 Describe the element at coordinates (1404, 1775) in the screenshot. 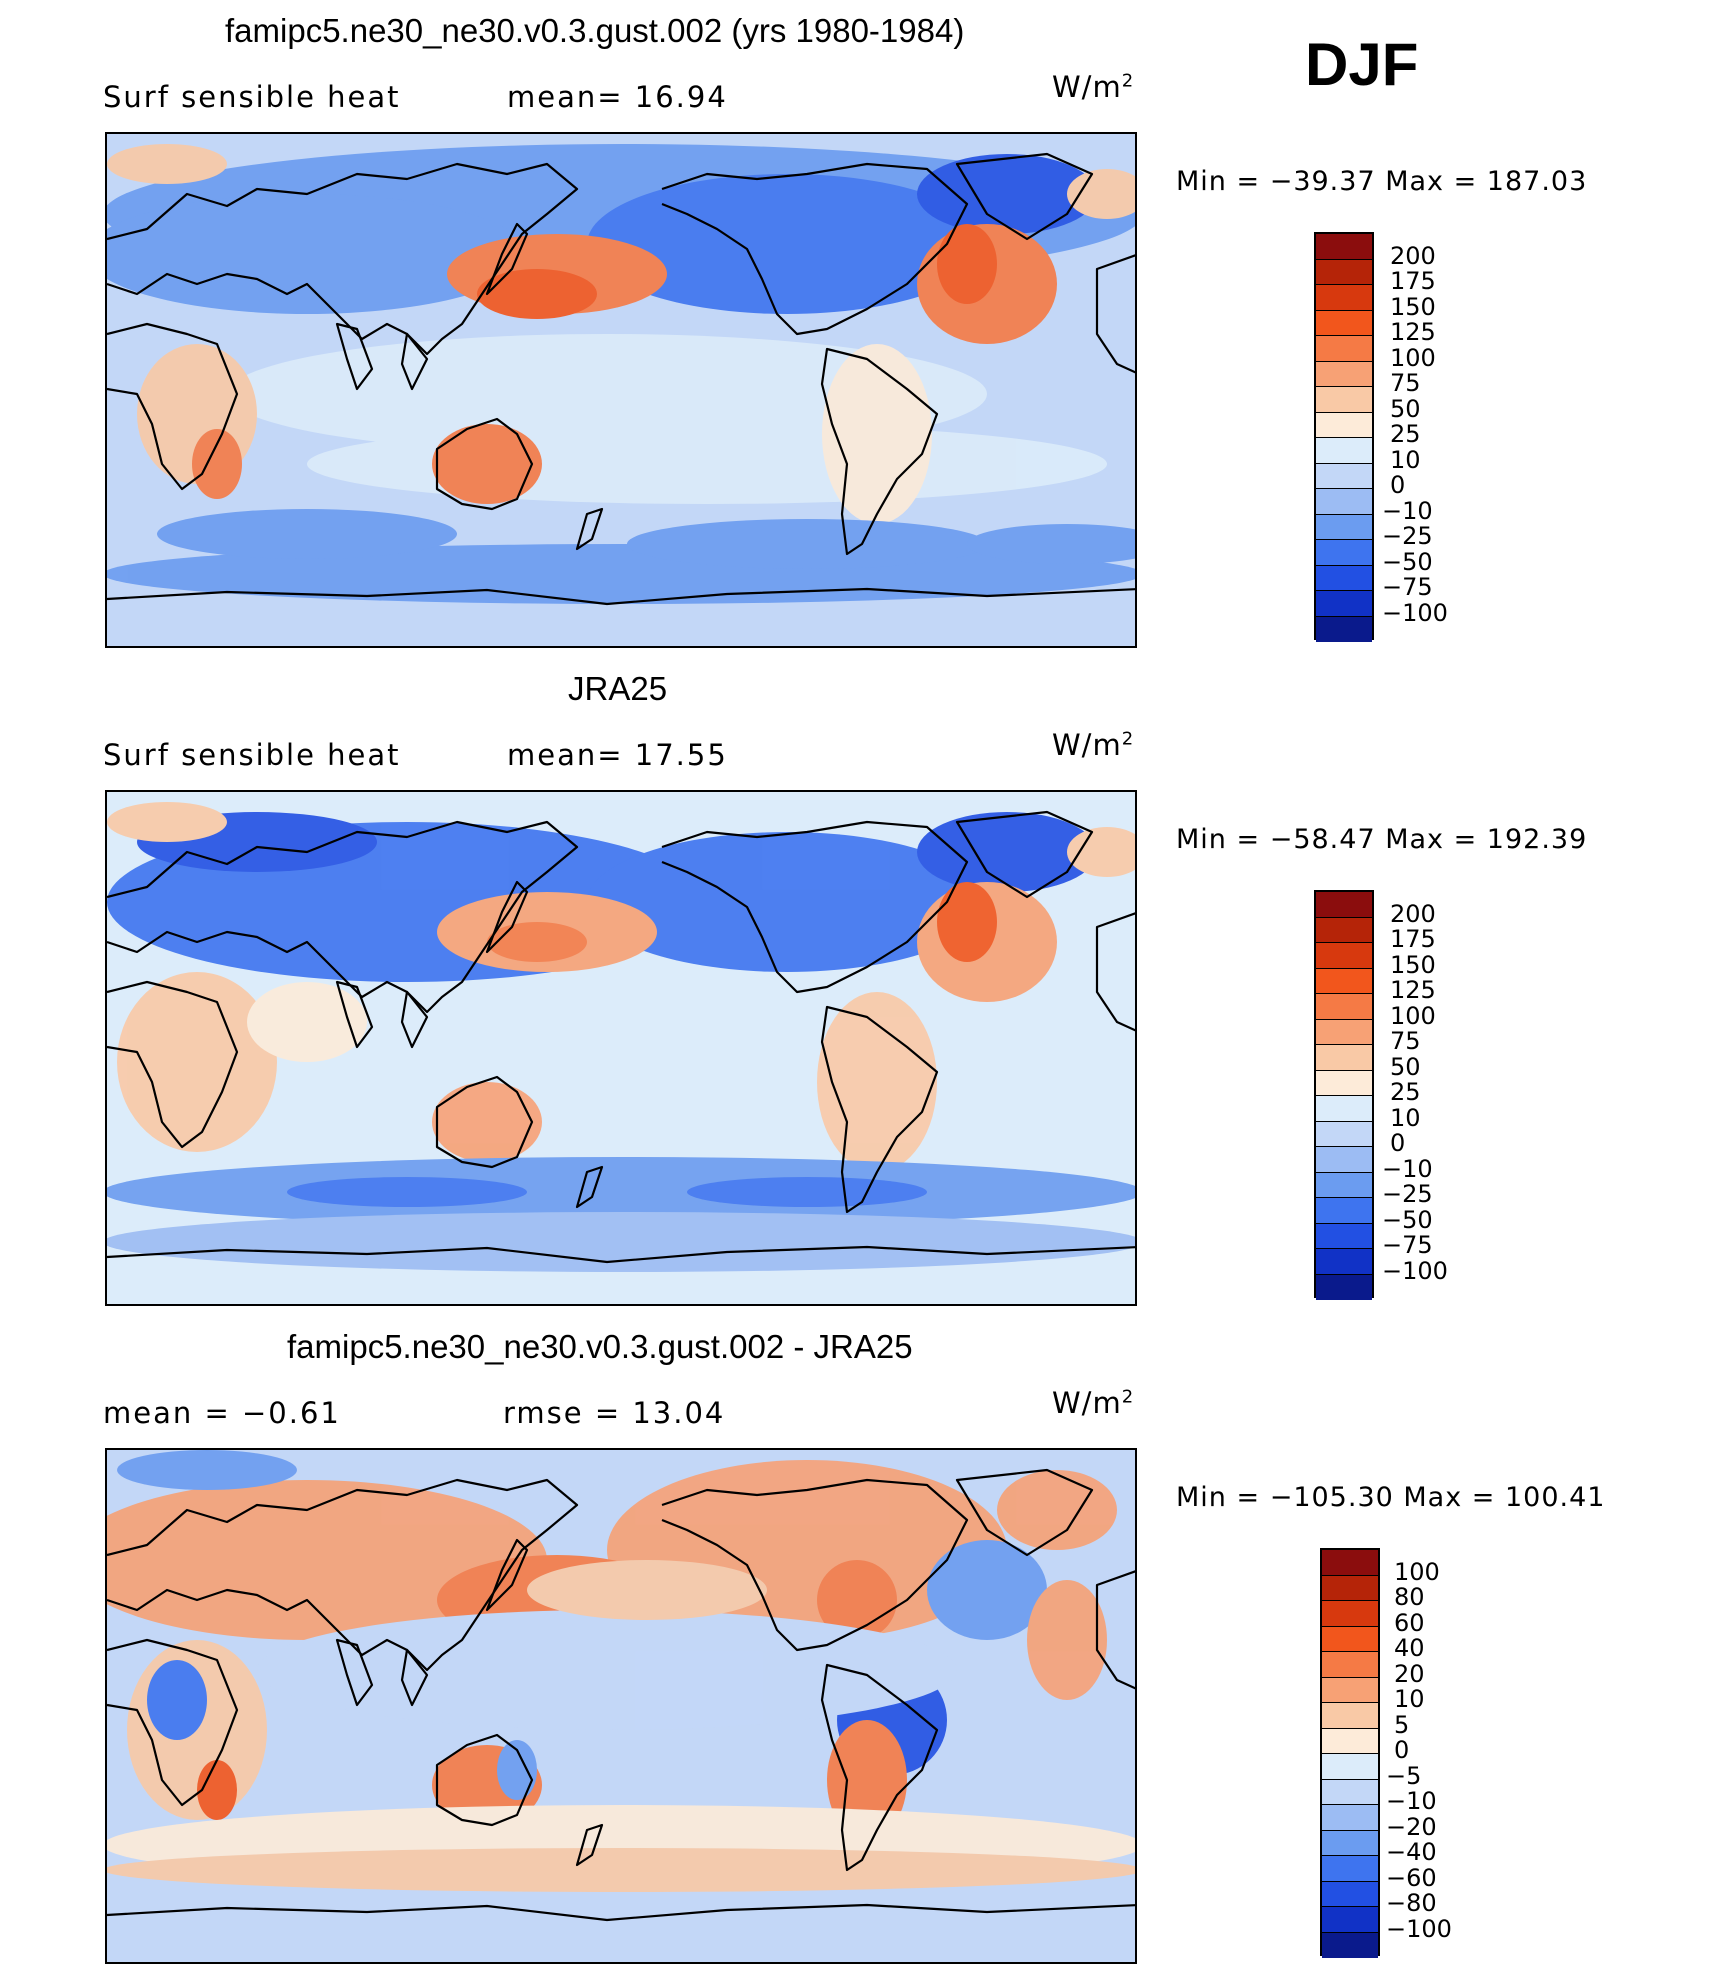

I see `colorbar-tick-label: −5` at that location.